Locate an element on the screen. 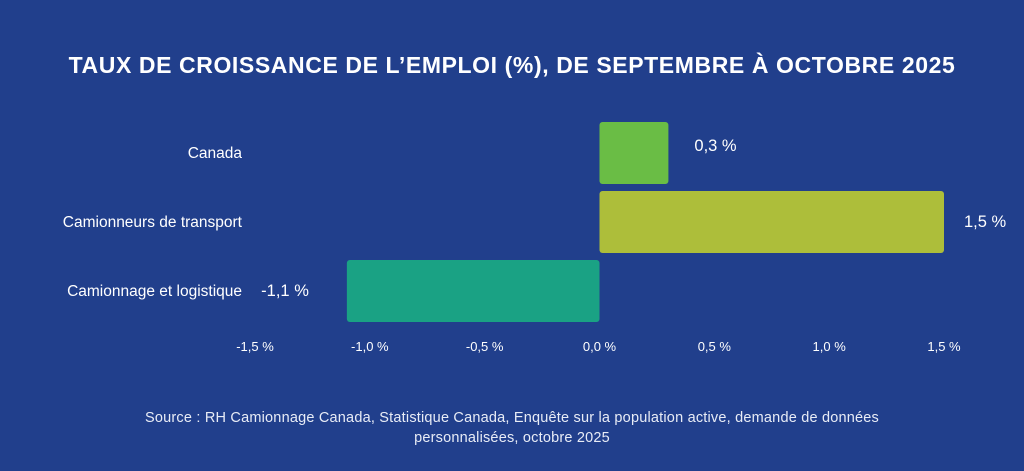 The image size is (1024, 471). category-label-3: Camionnage et logistique is located at coordinates (154, 291).